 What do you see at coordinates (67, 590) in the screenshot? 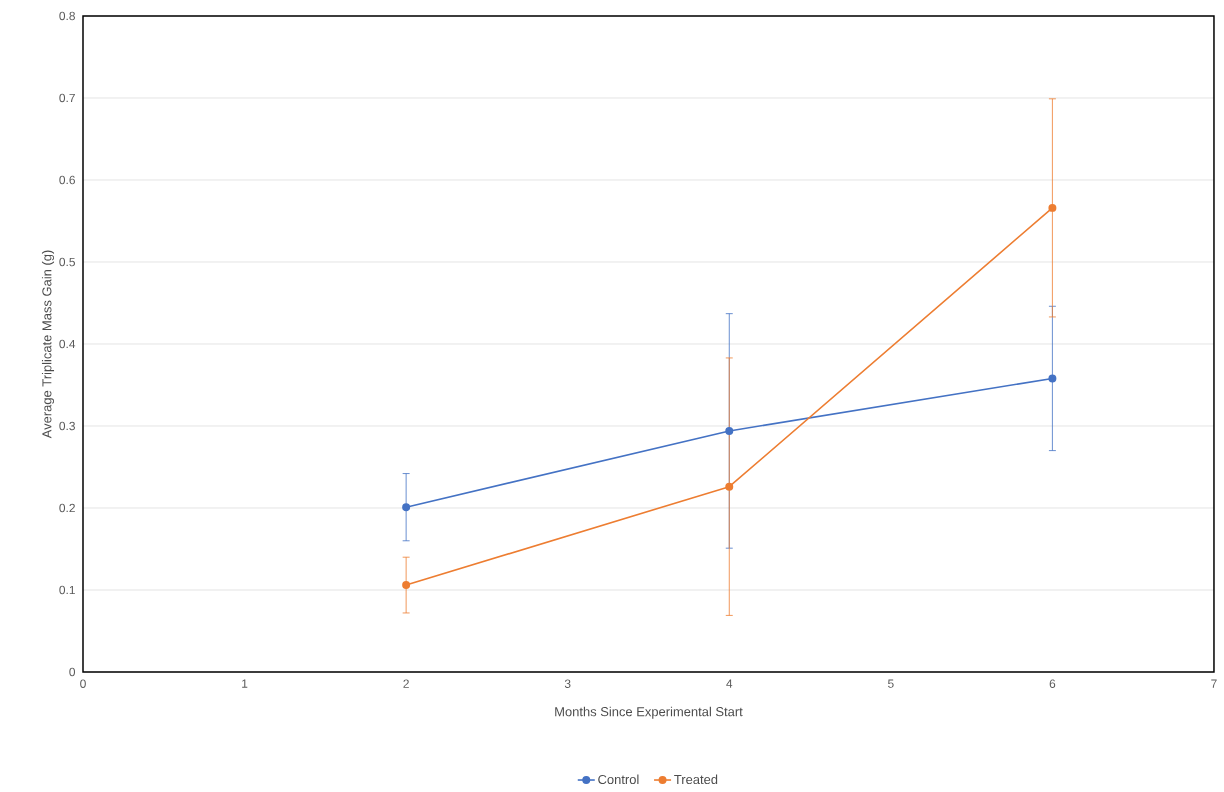
I see `y-tick-label: 0.1` at bounding box center [67, 590].